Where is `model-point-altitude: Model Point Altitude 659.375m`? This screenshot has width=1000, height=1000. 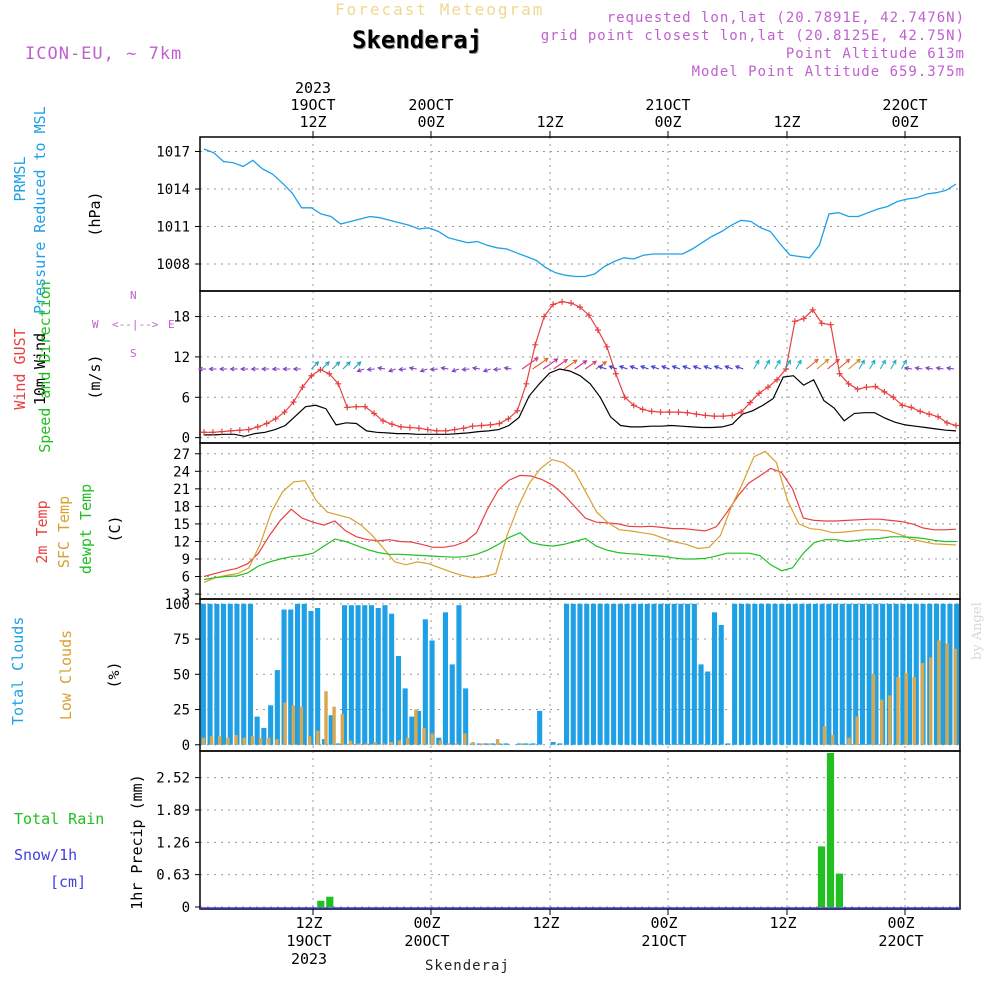
model-point-altitude: Model Point Altitude 659.375m is located at coordinates (828, 72).